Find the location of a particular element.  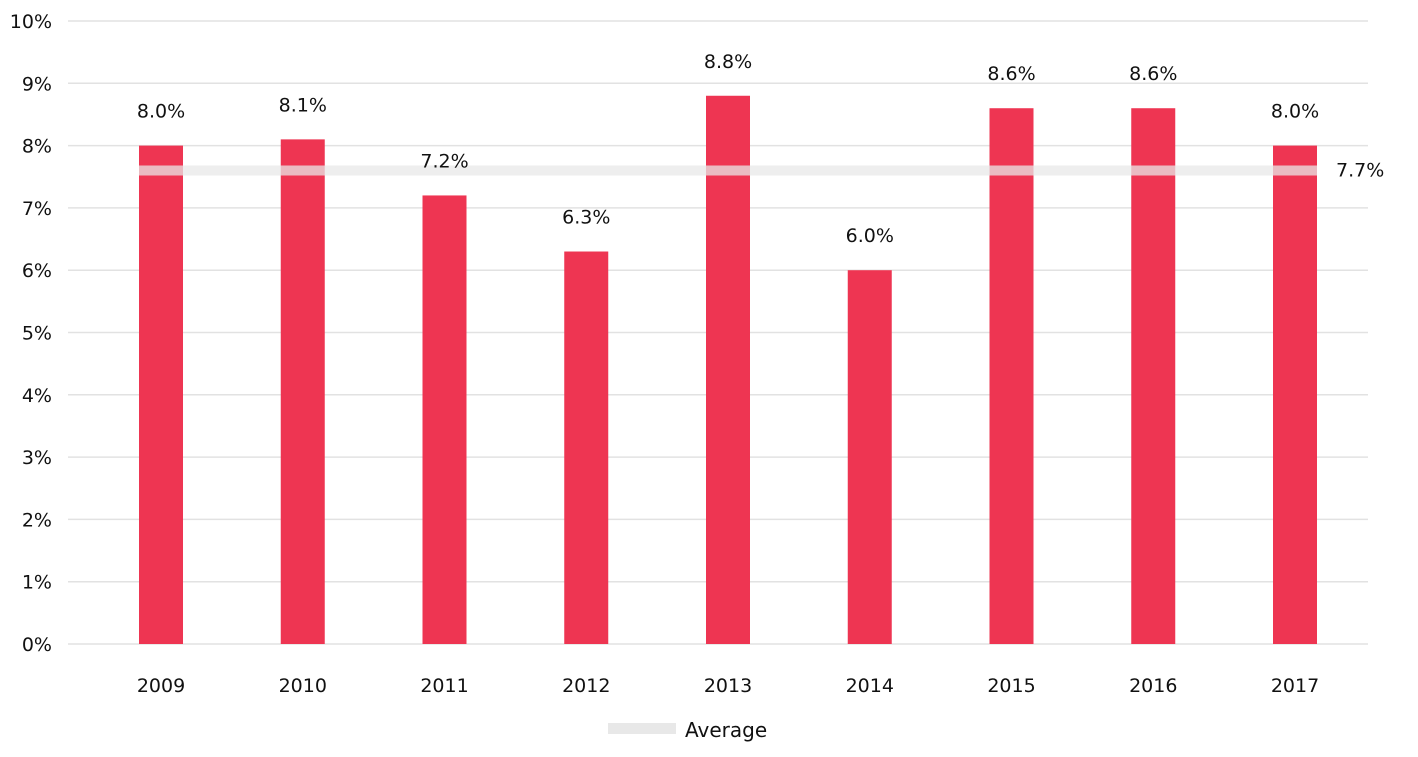

y-tick-label: 2% is located at coordinates (37, 520).